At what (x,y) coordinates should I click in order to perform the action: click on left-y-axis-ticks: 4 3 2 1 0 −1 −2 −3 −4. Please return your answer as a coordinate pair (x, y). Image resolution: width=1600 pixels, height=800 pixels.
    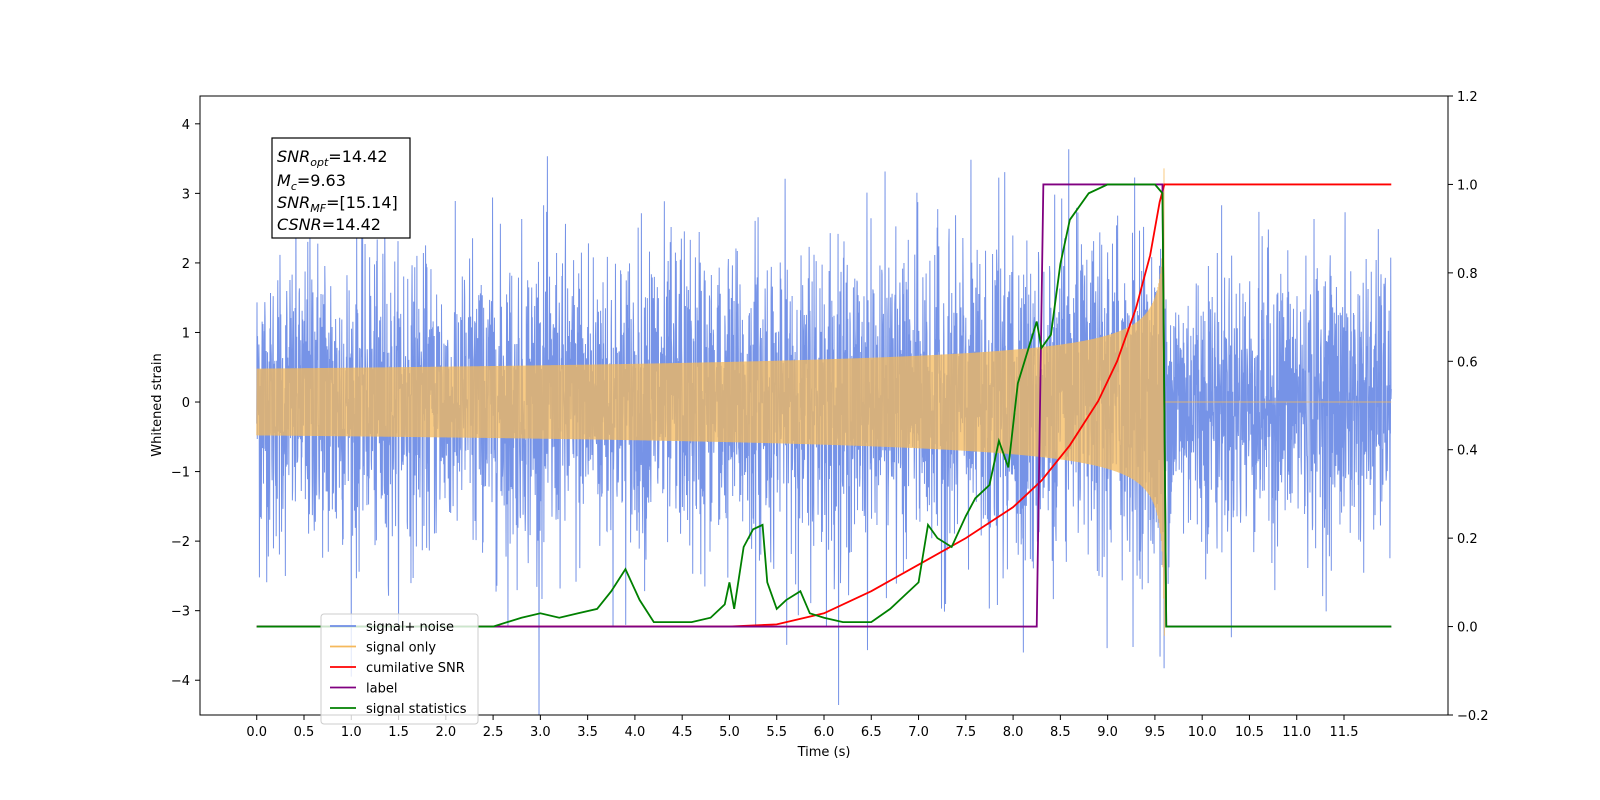
    Looking at the image, I should click on (185, 403).